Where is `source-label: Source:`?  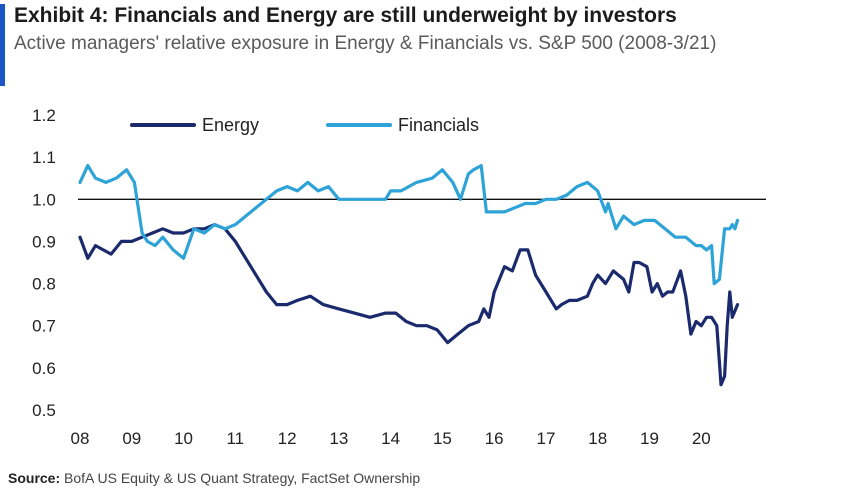 source-label: Source: is located at coordinates (34, 478).